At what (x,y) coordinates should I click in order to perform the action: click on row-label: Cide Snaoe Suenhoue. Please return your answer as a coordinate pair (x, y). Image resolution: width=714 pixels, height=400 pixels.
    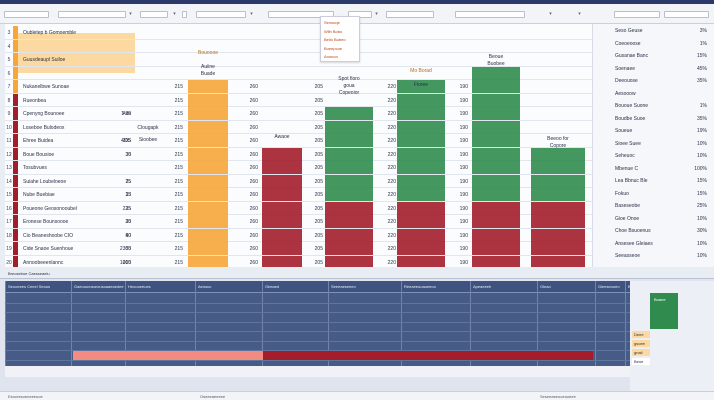
    Looking at the image, I should click on (48, 249).